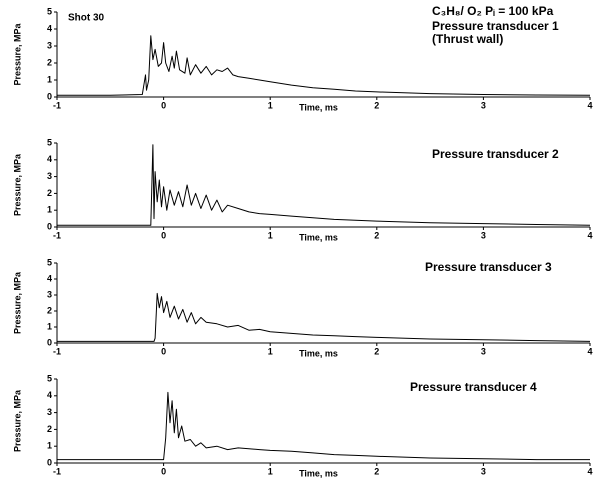  What do you see at coordinates (493, 11) in the screenshot?
I see `annotation: C₃H₈/ O₂ Pᵢ = 100 kPa` at bounding box center [493, 11].